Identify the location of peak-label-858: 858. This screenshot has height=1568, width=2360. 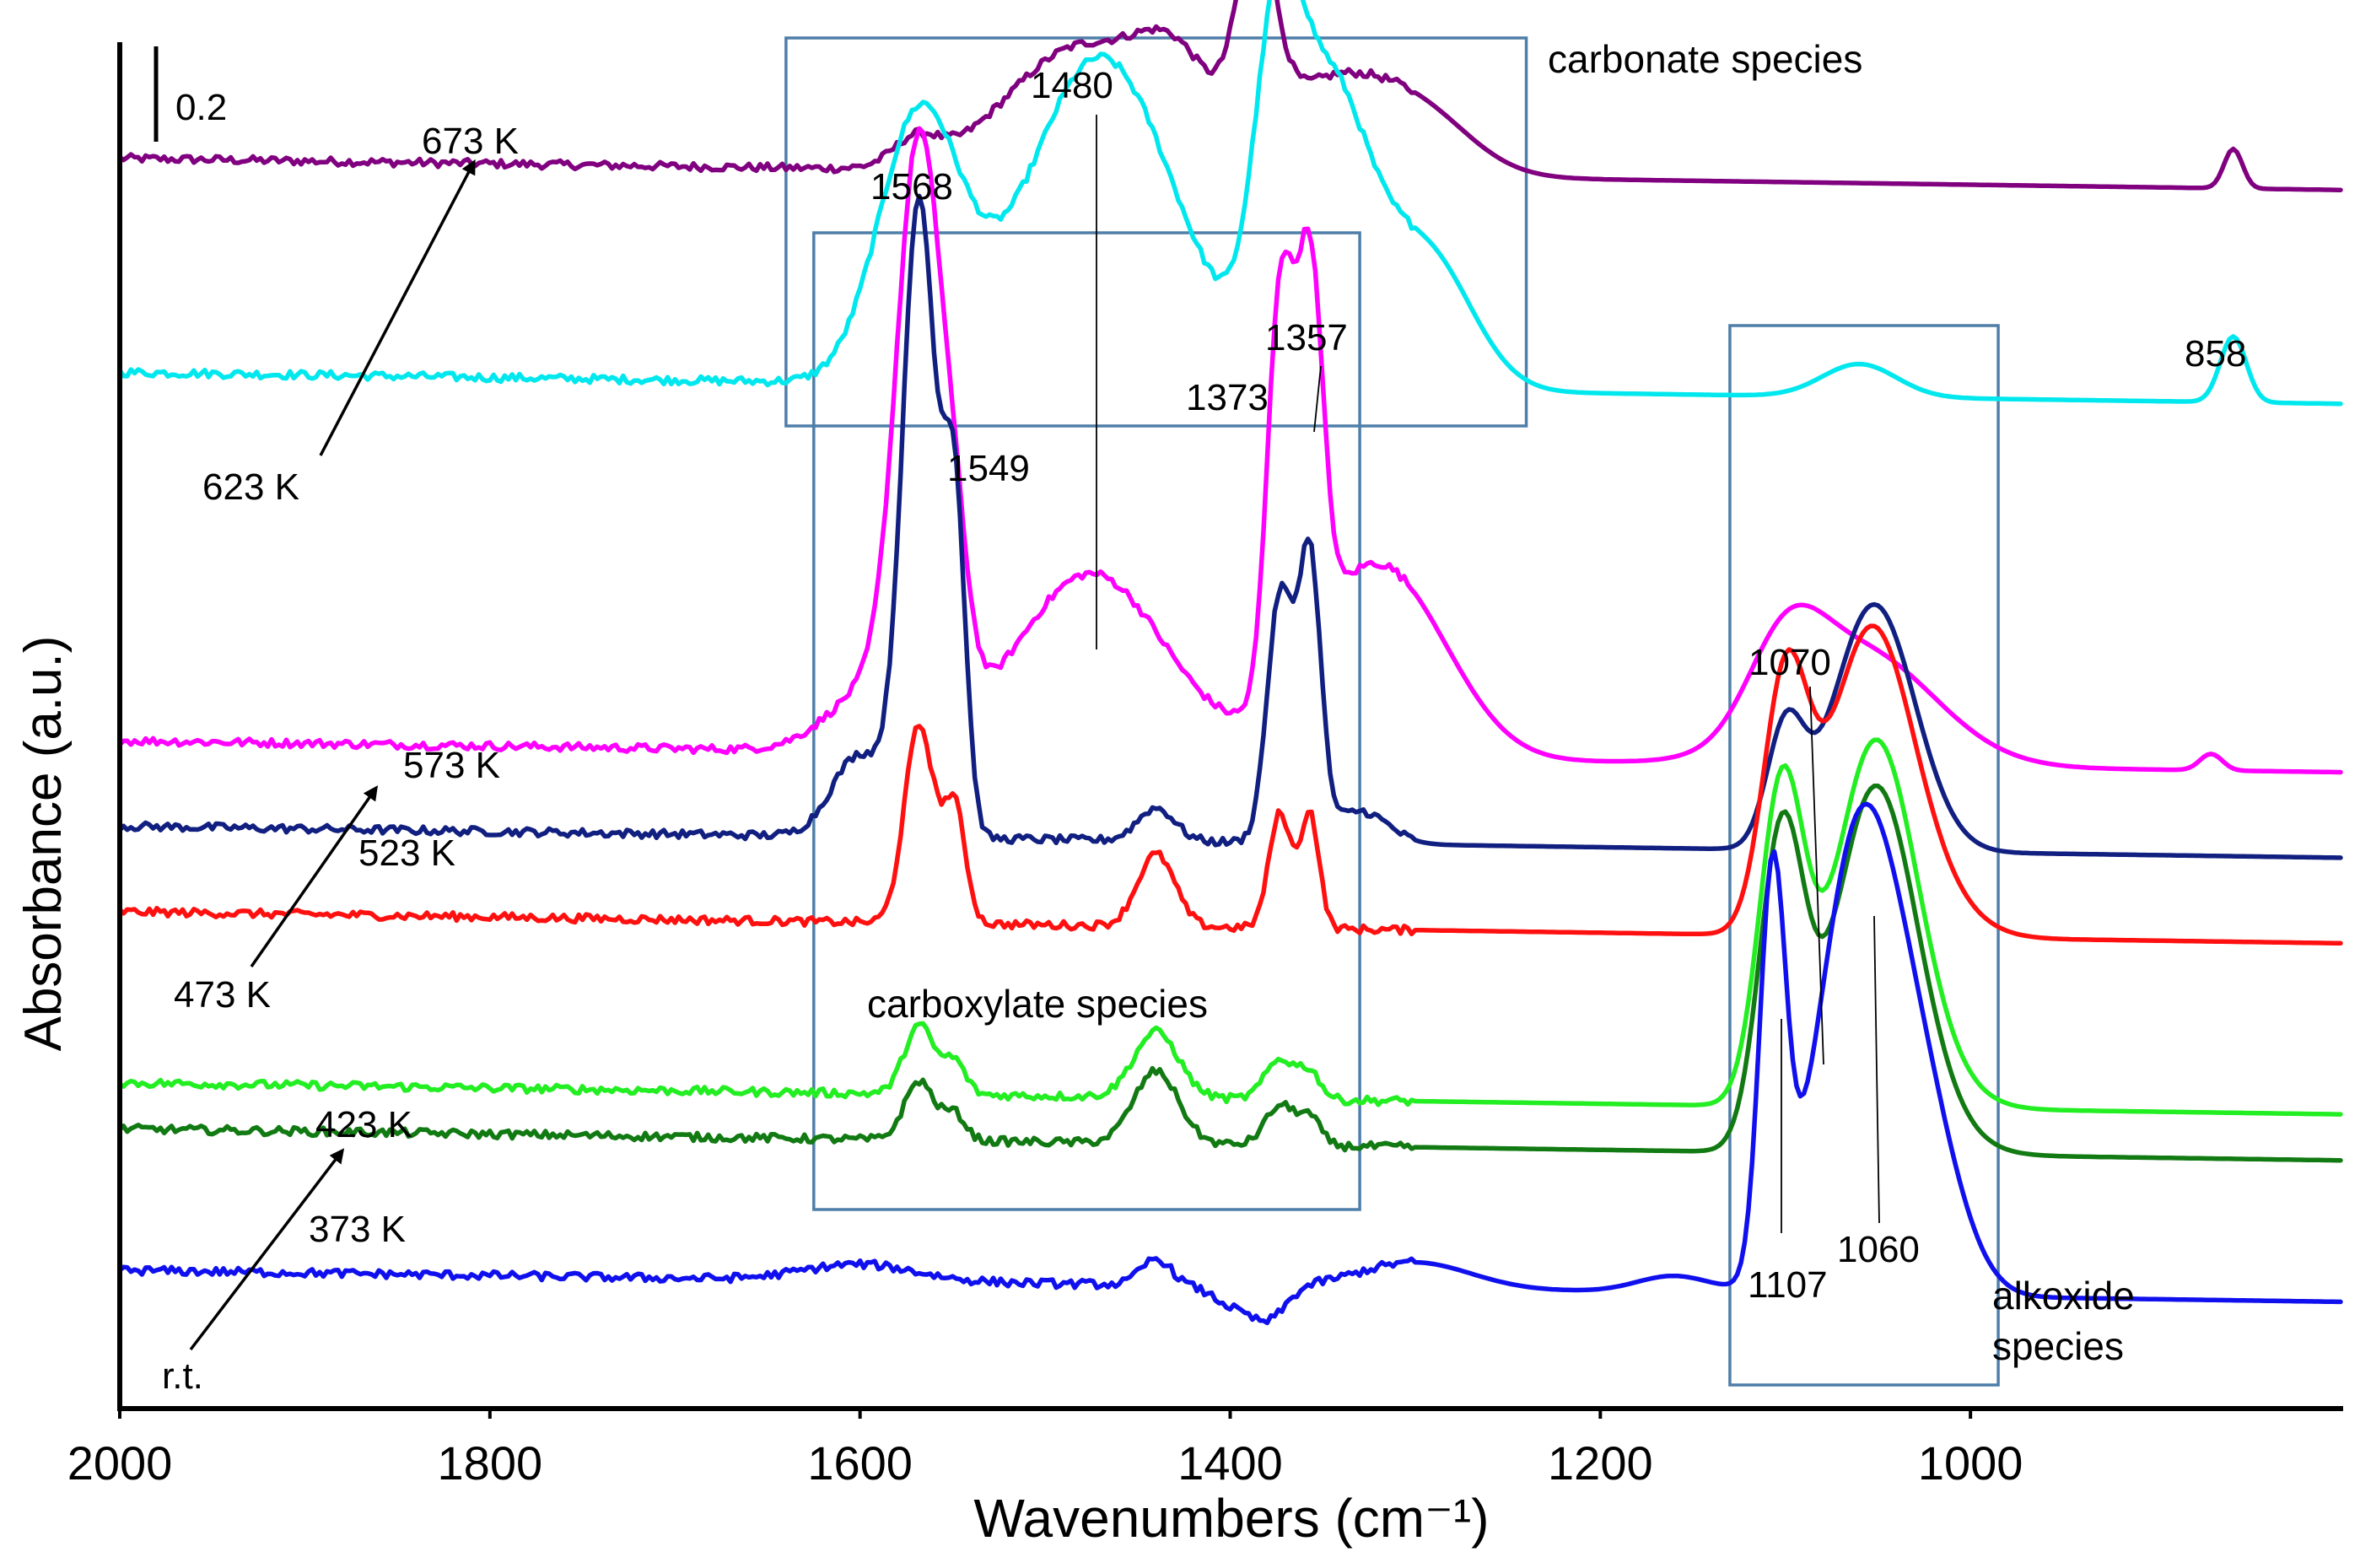
(2215, 353).